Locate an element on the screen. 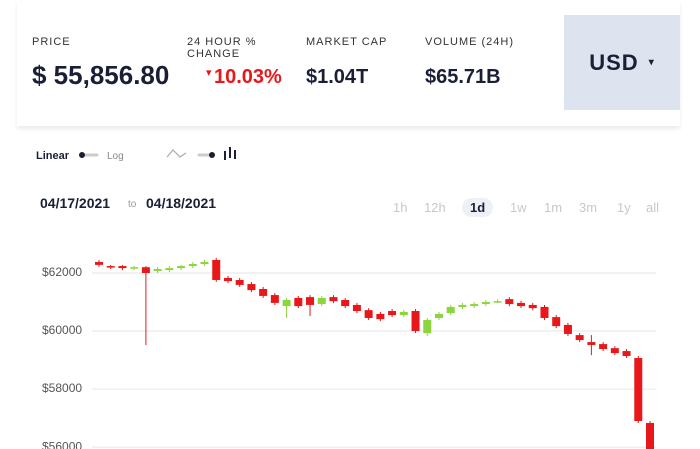 The width and height of the screenshot is (700, 449). scale-option: Log is located at coordinates (115, 156).